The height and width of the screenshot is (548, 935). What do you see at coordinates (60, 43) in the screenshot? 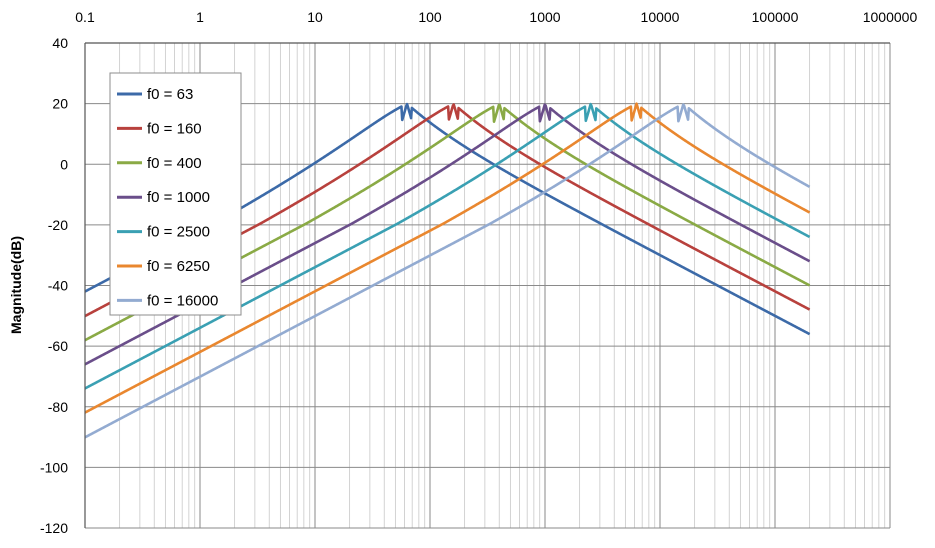
I see `y-tick-label: 40` at bounding box center [60, 43].